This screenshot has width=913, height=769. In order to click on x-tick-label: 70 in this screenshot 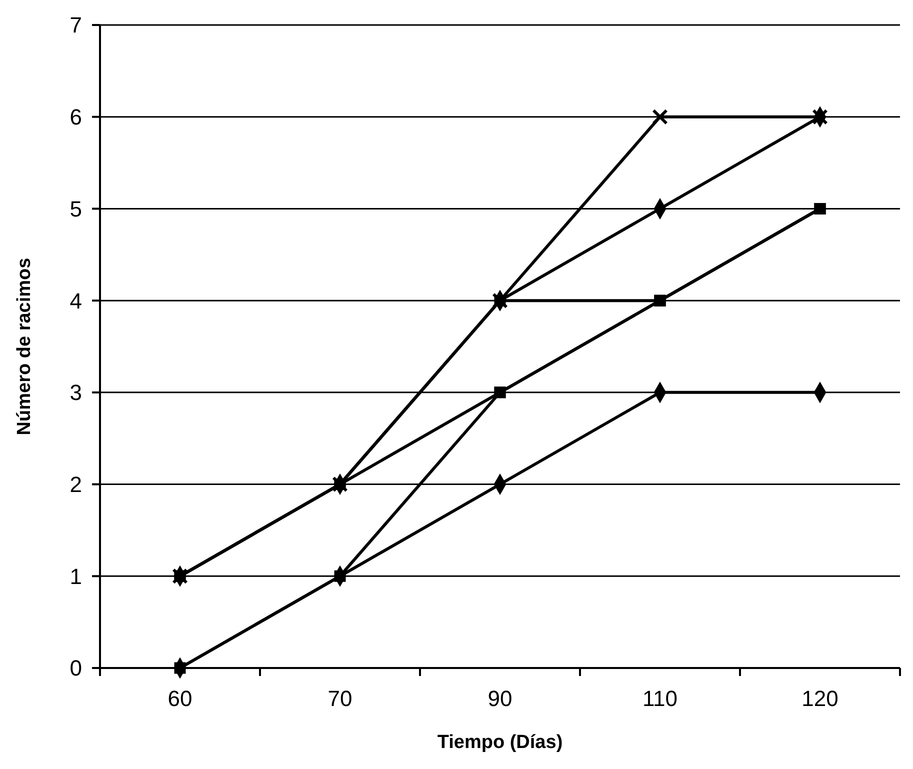, I will do `click(340, 698)`.